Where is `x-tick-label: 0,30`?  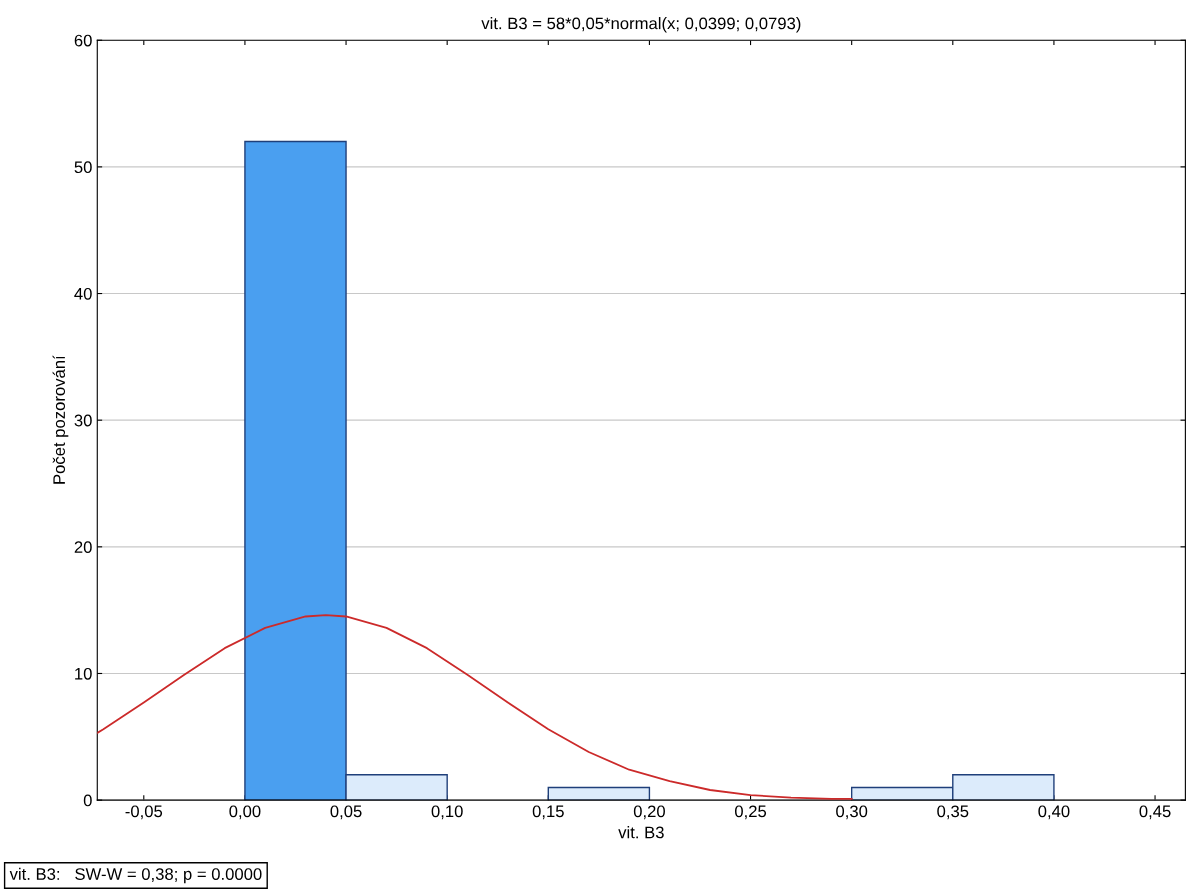
x-tick-label: 0,30 is located at coordinates (852, 812).